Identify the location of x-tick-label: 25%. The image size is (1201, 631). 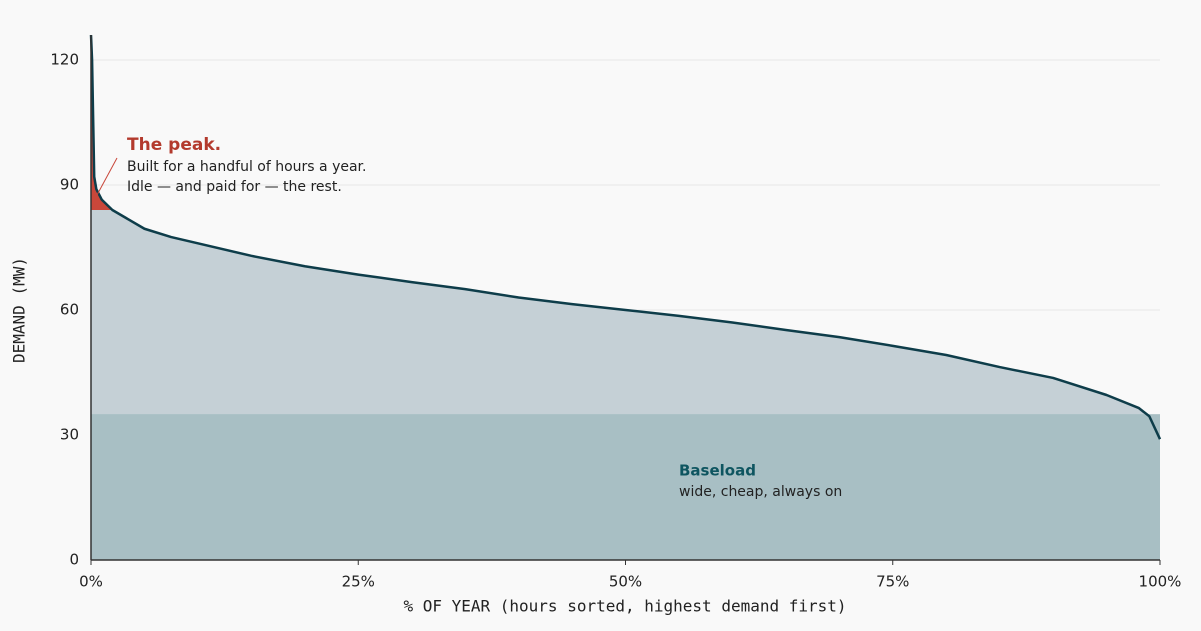
(358, 582).